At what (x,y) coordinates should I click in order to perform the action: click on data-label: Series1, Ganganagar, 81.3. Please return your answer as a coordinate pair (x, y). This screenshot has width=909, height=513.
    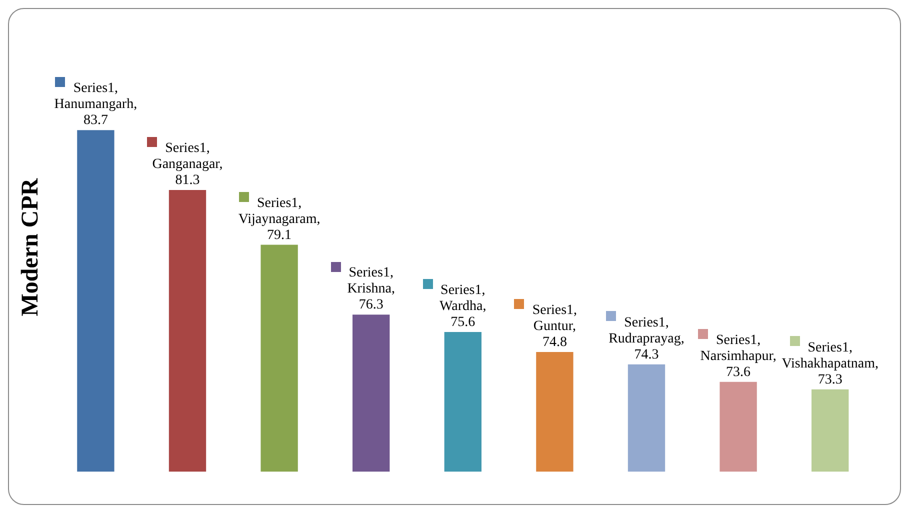
    Looking at the image, I should click on (187, 164).